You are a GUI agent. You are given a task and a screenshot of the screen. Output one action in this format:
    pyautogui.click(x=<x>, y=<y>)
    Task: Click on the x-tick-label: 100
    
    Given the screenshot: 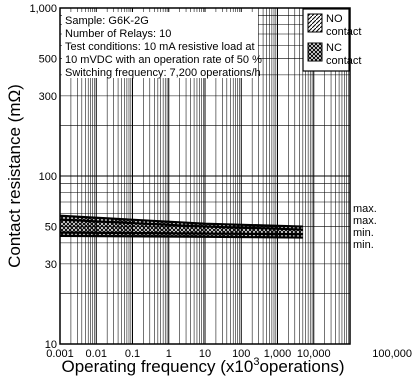 What is the action you would take?
    pyautogui.click(x=241, y=354)
    